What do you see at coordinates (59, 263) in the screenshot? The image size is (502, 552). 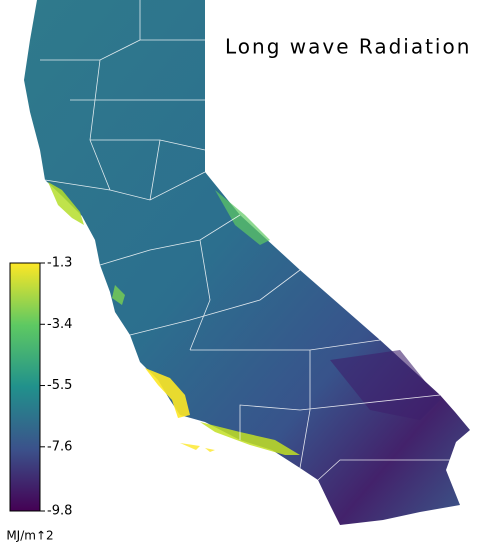 I see `colorbar-tick-label: -1.3` at bounding box center [59, 263].